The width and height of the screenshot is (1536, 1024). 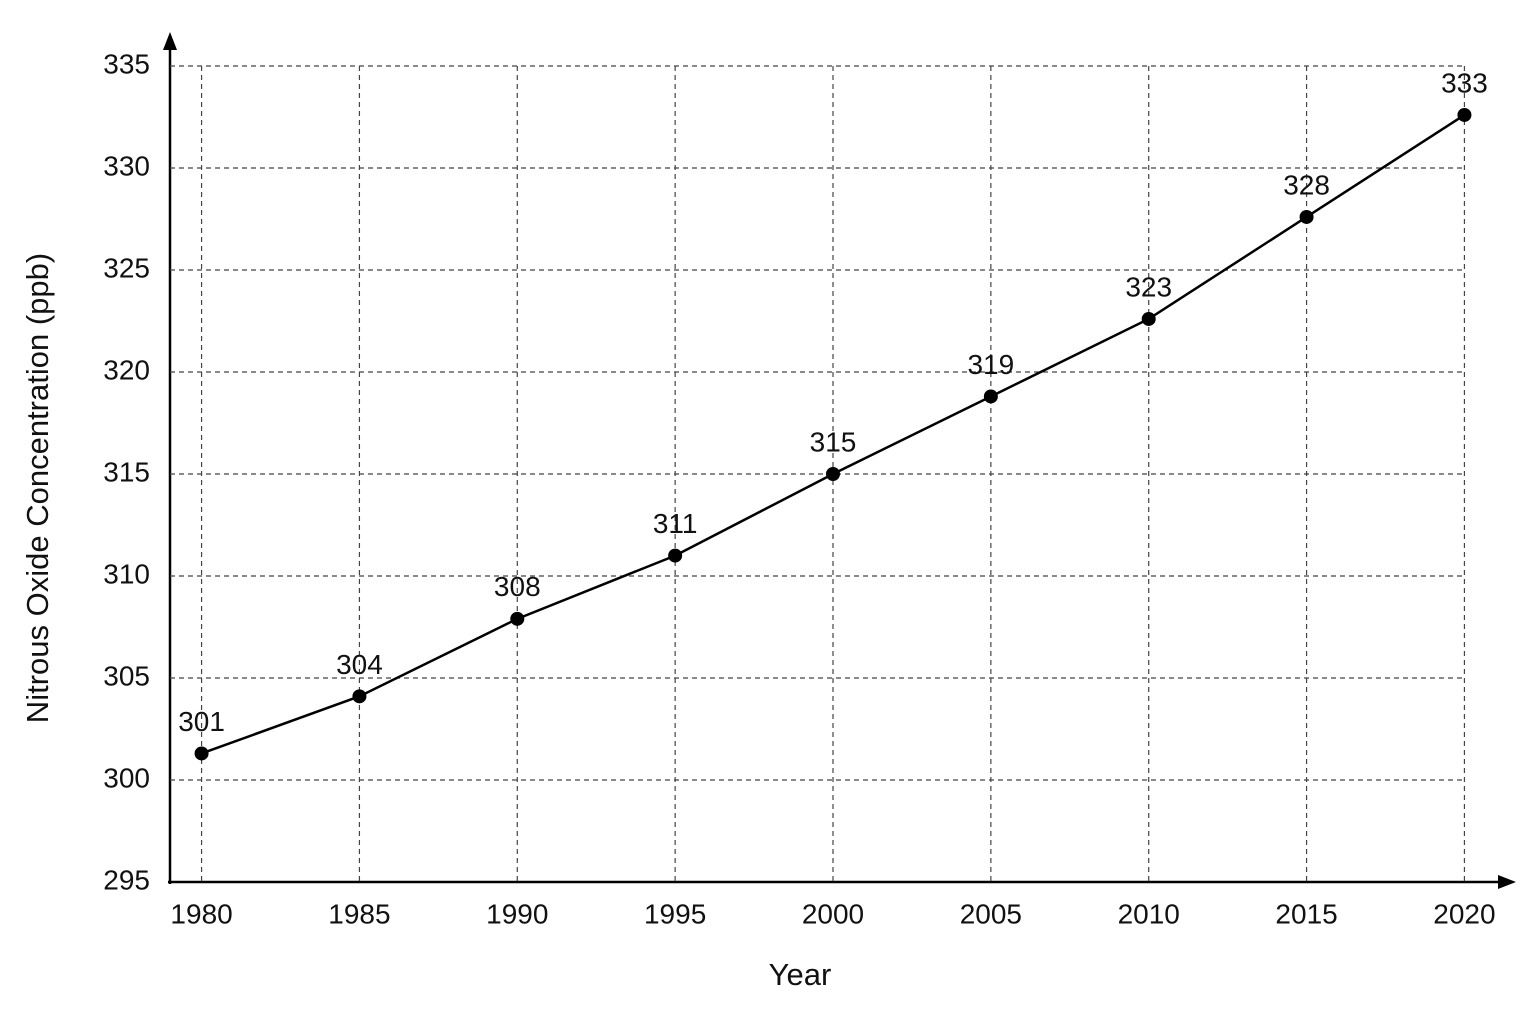 What do you see at coordinates (37, 488) in the screenshot?
I see `y-axis-label: Nitrous Oxide Concentration (ppb)` at bounding box center [37, 488].